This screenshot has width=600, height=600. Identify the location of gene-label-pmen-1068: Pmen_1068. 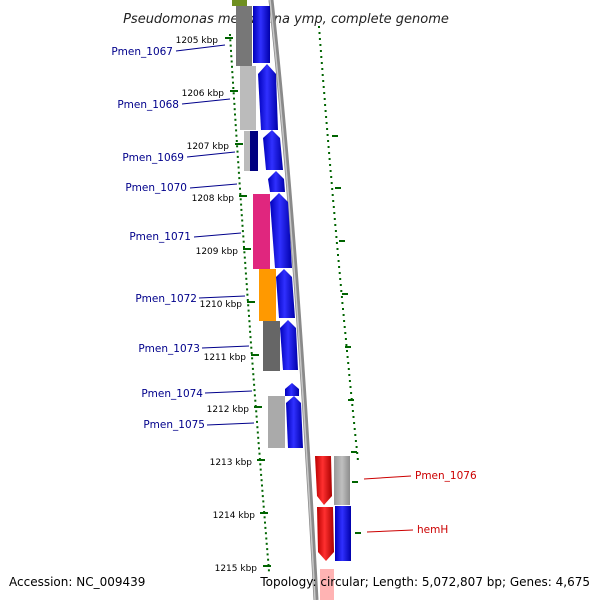
(148, 105).